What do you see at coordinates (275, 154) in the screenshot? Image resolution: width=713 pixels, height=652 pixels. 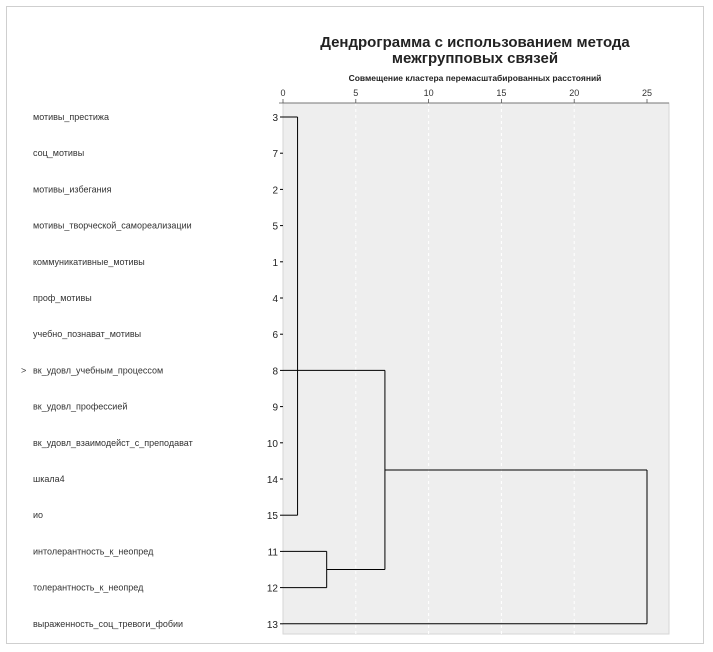 I see `case-number: 7` at bounding box center [275, 154].